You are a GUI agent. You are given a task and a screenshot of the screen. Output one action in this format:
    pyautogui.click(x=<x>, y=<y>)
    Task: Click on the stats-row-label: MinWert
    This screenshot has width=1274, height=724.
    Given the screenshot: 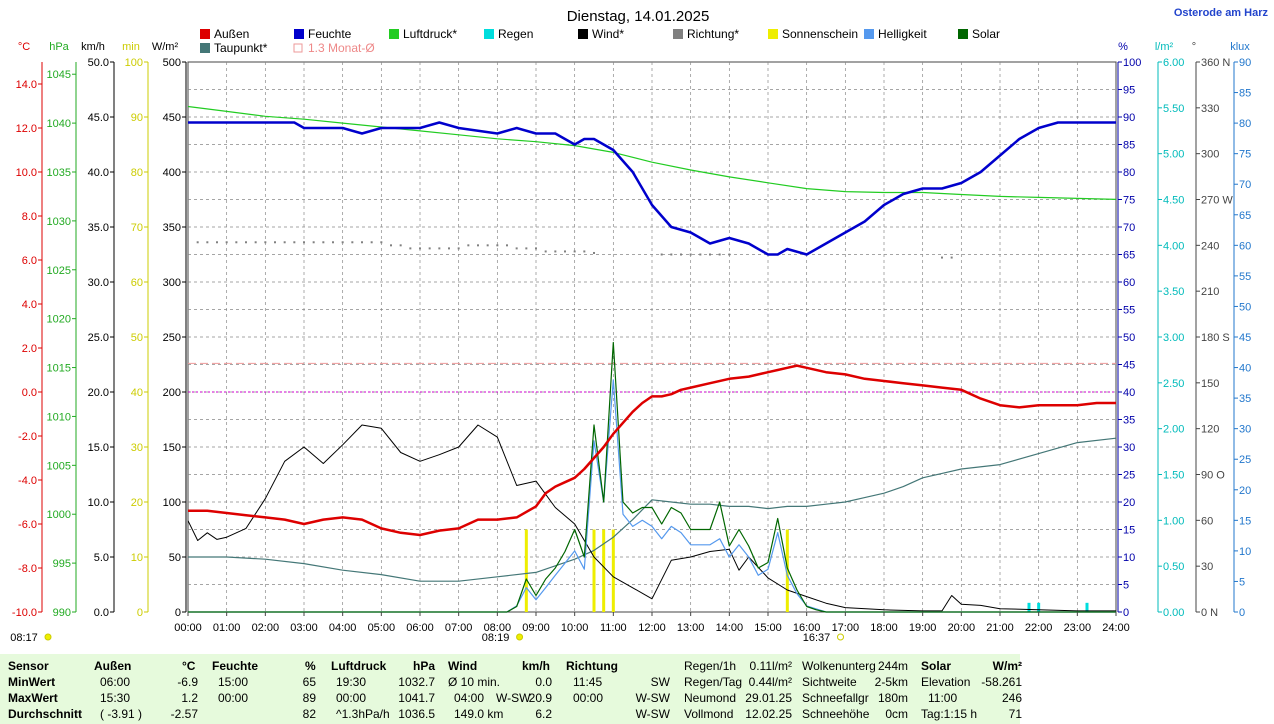 What is the action you would take?
    pyautogui.click(x=32, y=682)
    